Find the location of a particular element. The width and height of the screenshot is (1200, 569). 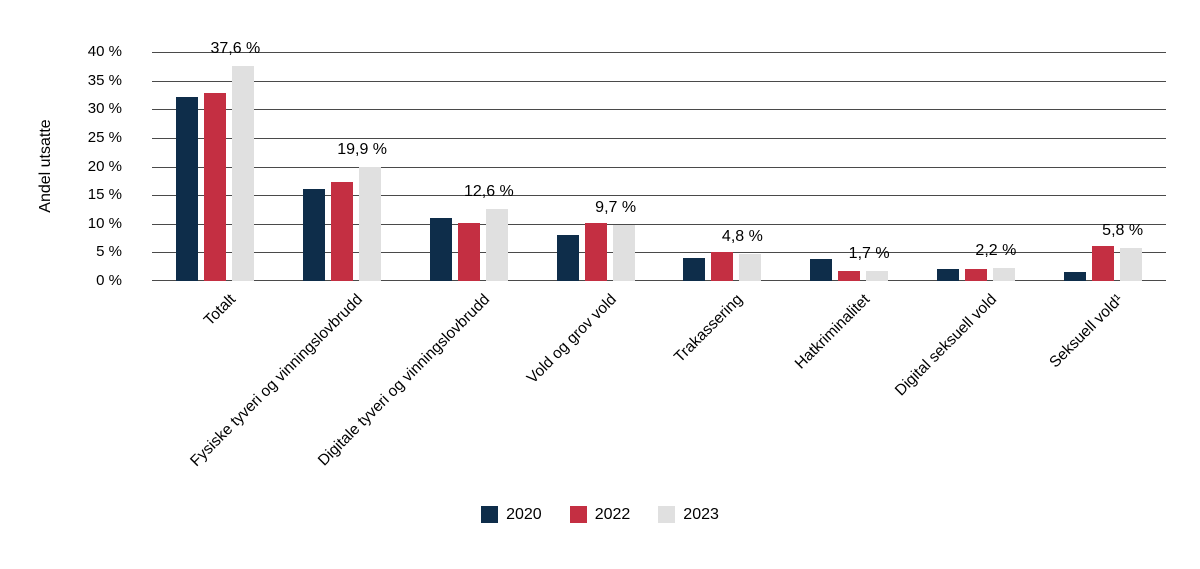

y-tick-label: 40 % is located at coordinates (104, 51).